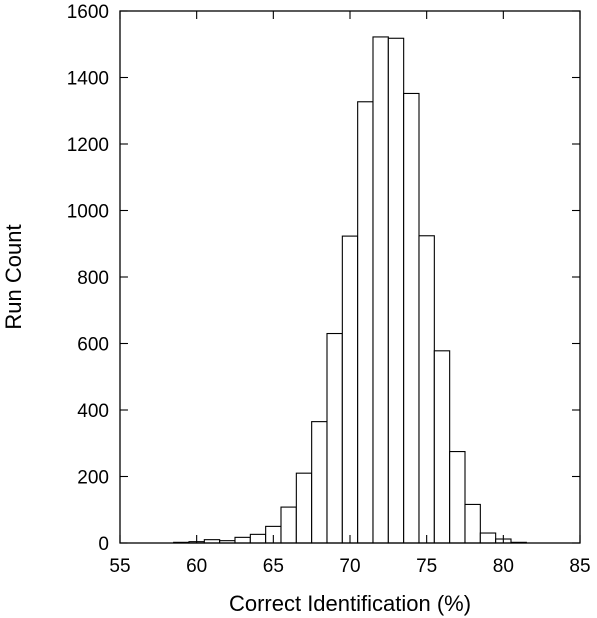 Image resolution: width=597 pixels, height=618 pixels. I want to click on y-axis-label: Run Count, so click(13, 276).